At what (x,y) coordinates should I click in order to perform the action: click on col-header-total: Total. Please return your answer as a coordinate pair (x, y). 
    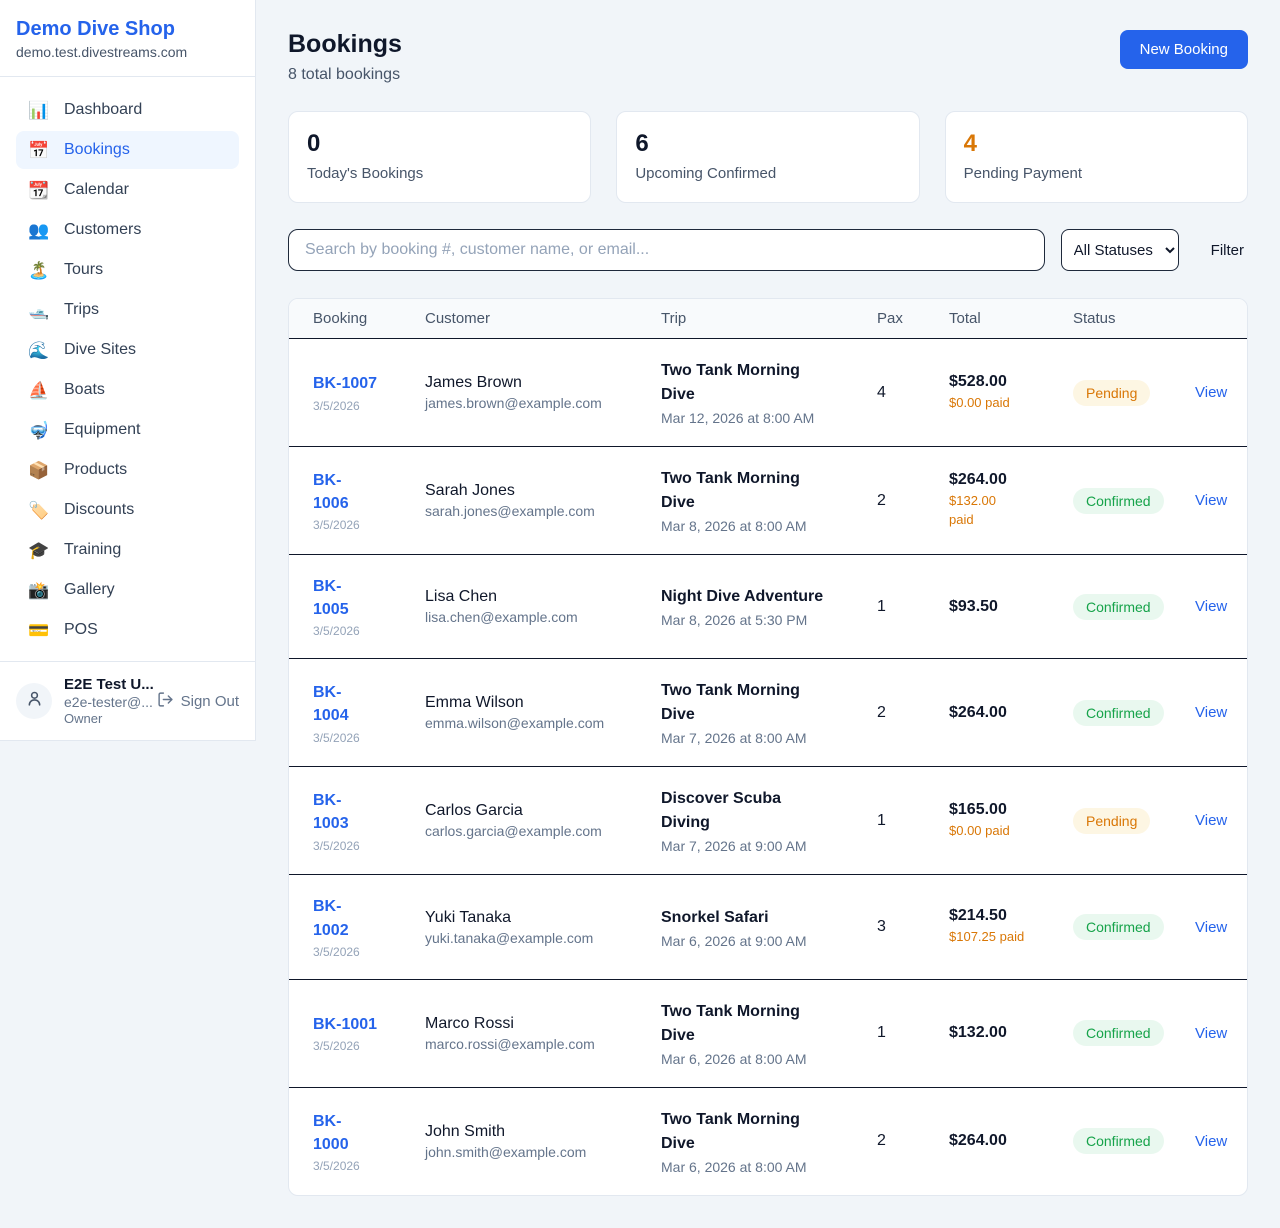
    Looking at the image, I should click on (965, 318).